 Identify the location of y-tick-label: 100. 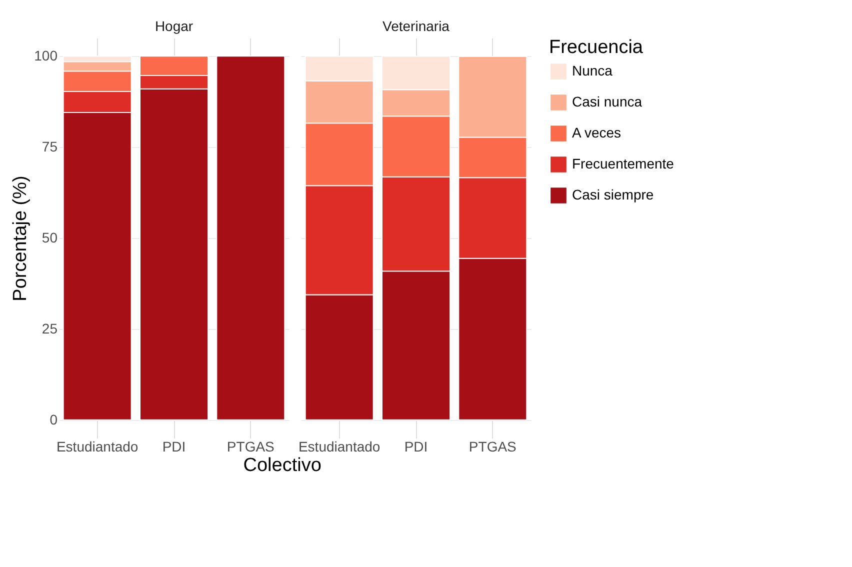
(46, 56).